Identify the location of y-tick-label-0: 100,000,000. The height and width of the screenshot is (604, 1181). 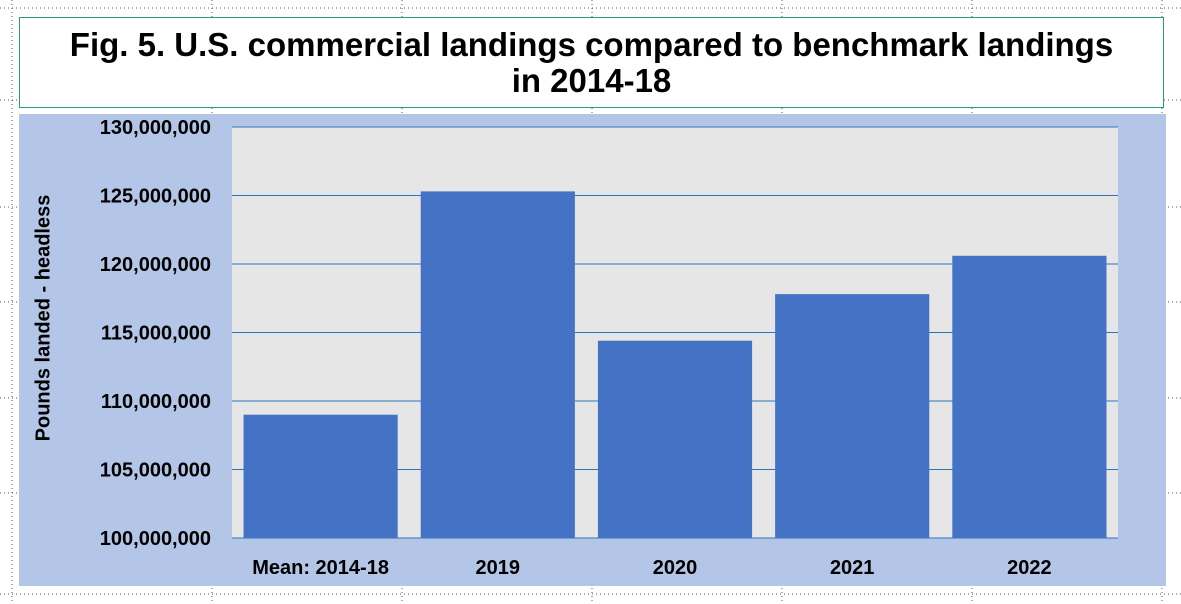
(155, 539).